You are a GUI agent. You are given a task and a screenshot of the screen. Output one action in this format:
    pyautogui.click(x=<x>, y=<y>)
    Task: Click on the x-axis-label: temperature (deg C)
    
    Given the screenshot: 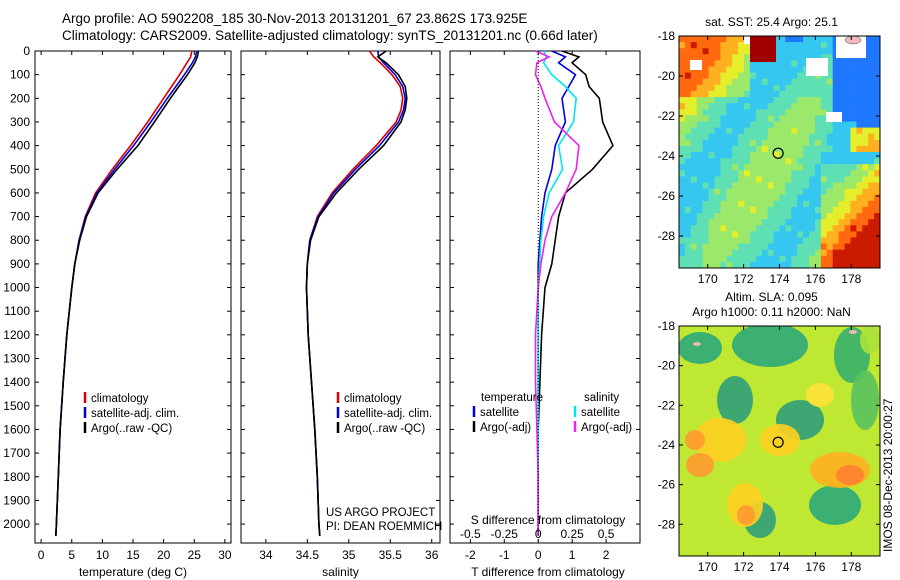 What is the action you would take?
    pyautogui.click(x=133, y=572)
    